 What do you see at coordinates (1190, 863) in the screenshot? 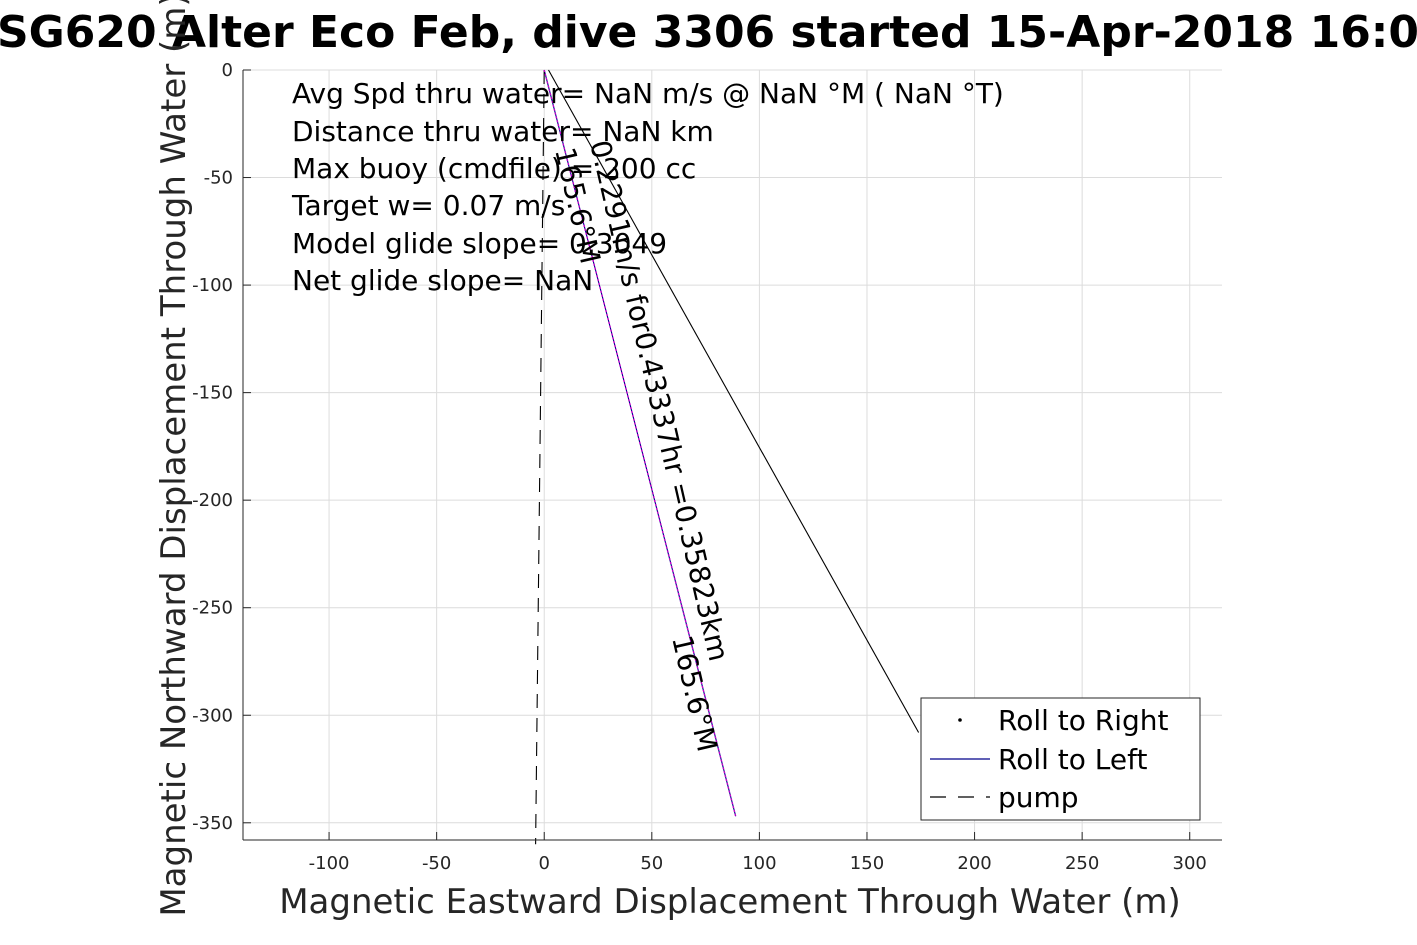
I see `x-tick-label: 300` at bounding box center [1190, 863].